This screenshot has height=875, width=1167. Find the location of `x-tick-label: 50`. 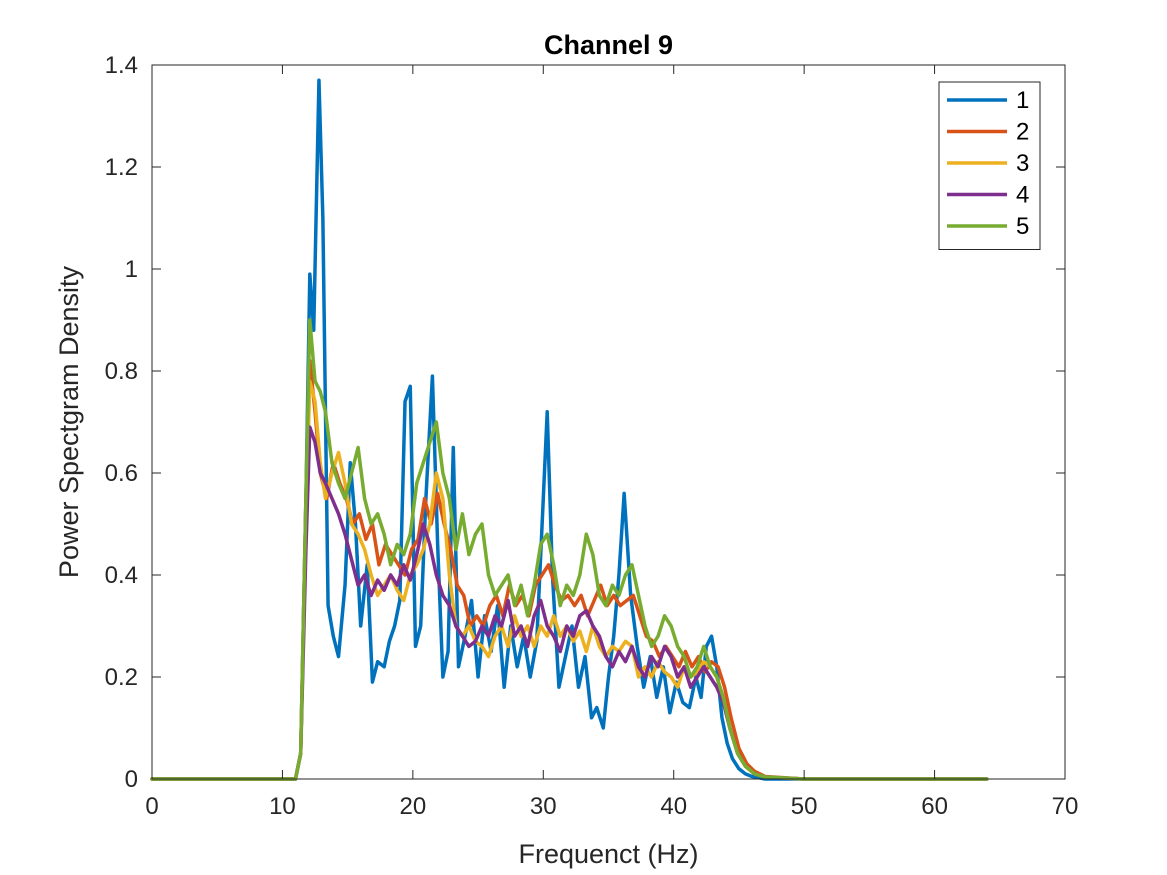

x-tick-label: 50 is located at coordinates (804, 806).